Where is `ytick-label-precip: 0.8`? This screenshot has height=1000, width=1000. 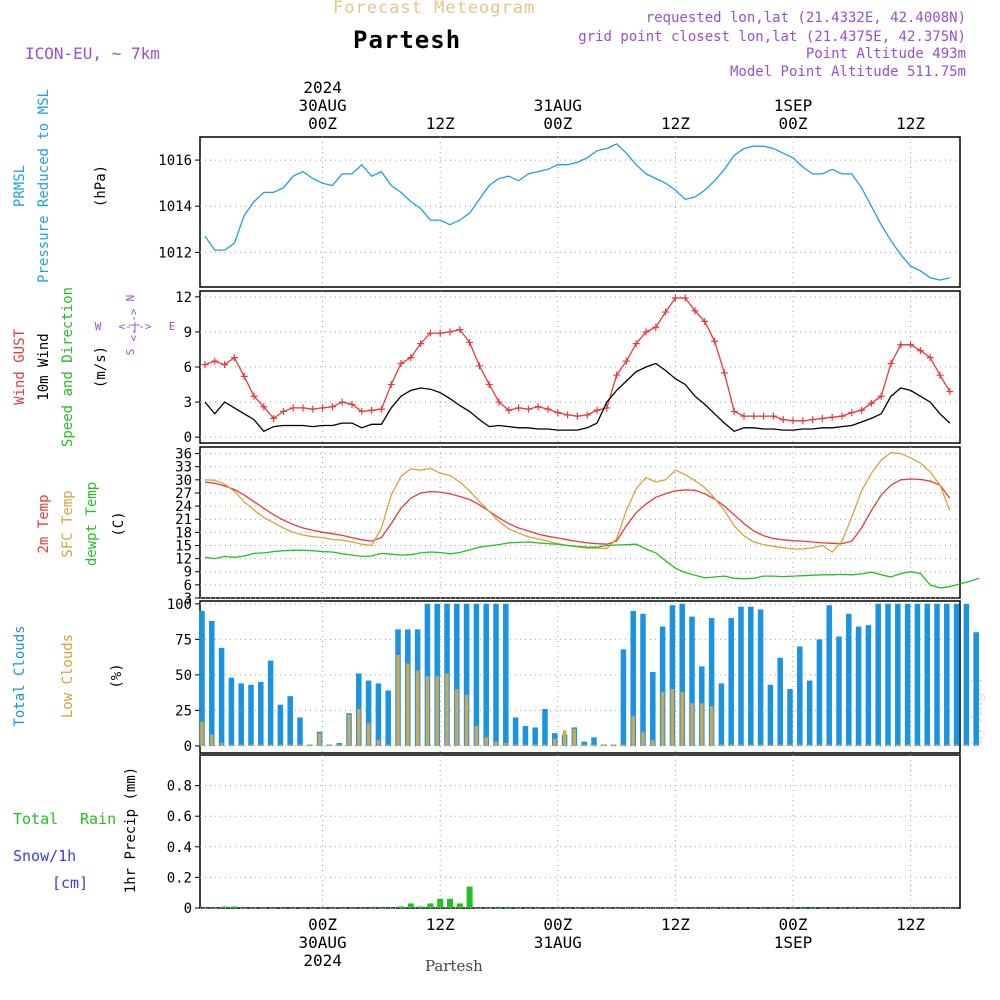
ytick-label-precip: 0.8 is located at coordinates (179, 787).